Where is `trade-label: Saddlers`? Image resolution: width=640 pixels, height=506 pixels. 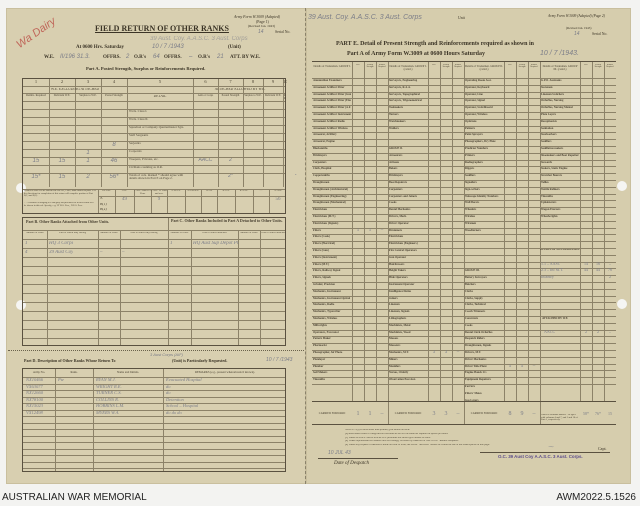
trade-label: Saddlers is located at coordinates (546, 142).